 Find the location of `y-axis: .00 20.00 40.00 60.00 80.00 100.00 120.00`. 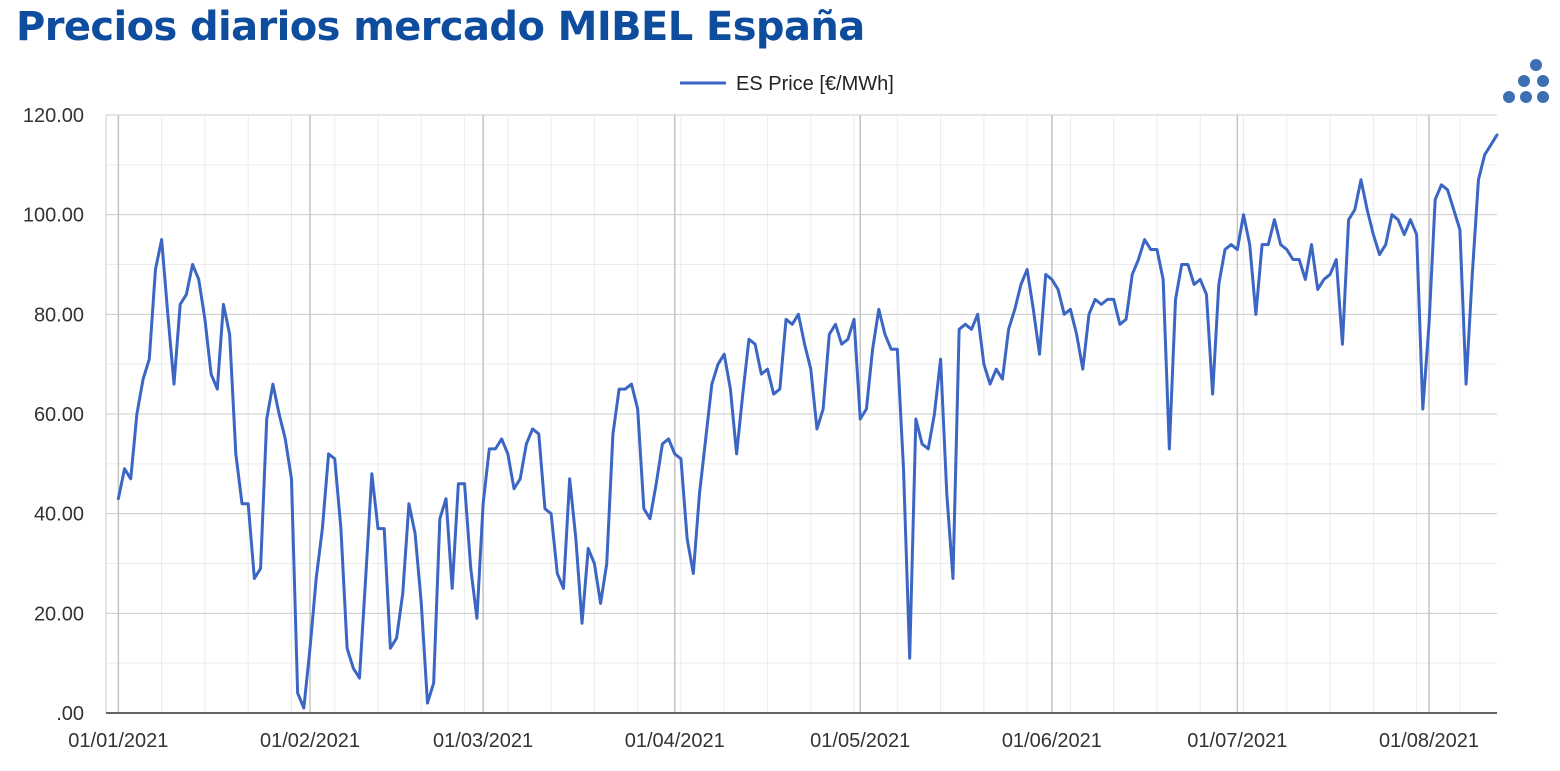

y-axis: .00 20.00 40.00 60.00 80.00 100.00 120.00 is located at coordinates (65, 415).